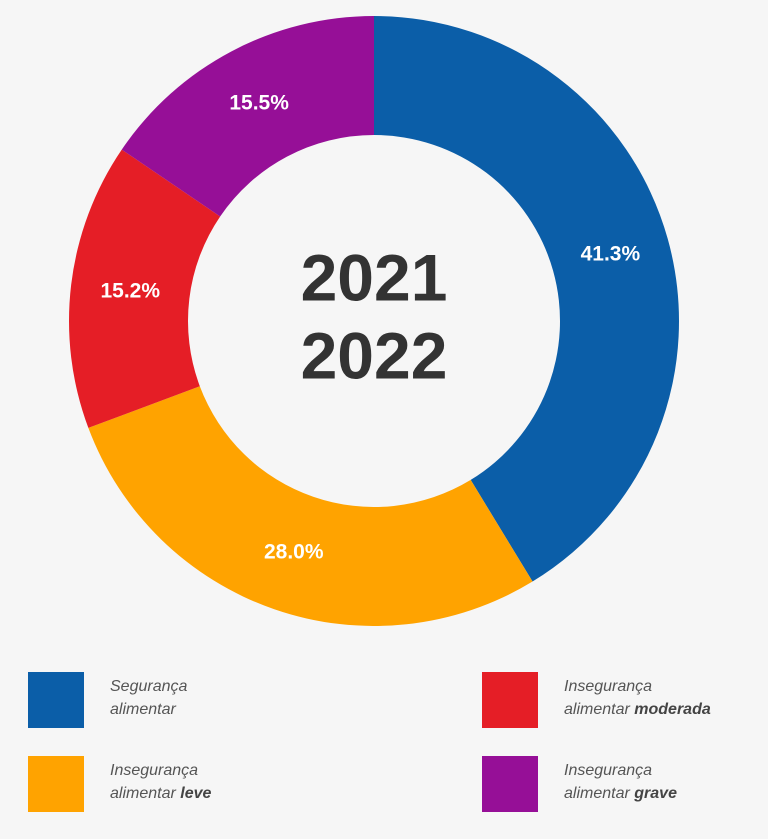 The image size is (768, 839). I want to click on slice-label: 28.0%, so click(294, 552).